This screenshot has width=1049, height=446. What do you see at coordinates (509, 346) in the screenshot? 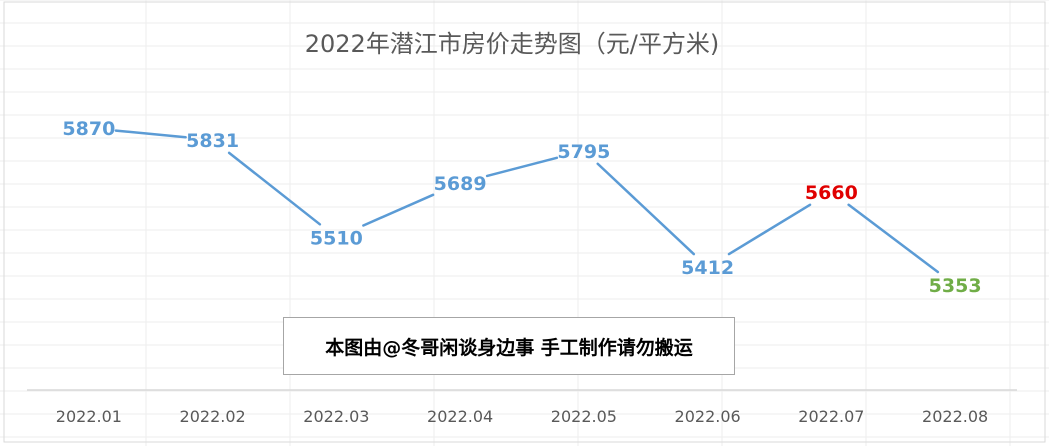
I see `watermark-box: 本图由@冬哥闲谈身边事 手工制作请勿搬运` at bounding box center [509, 346].